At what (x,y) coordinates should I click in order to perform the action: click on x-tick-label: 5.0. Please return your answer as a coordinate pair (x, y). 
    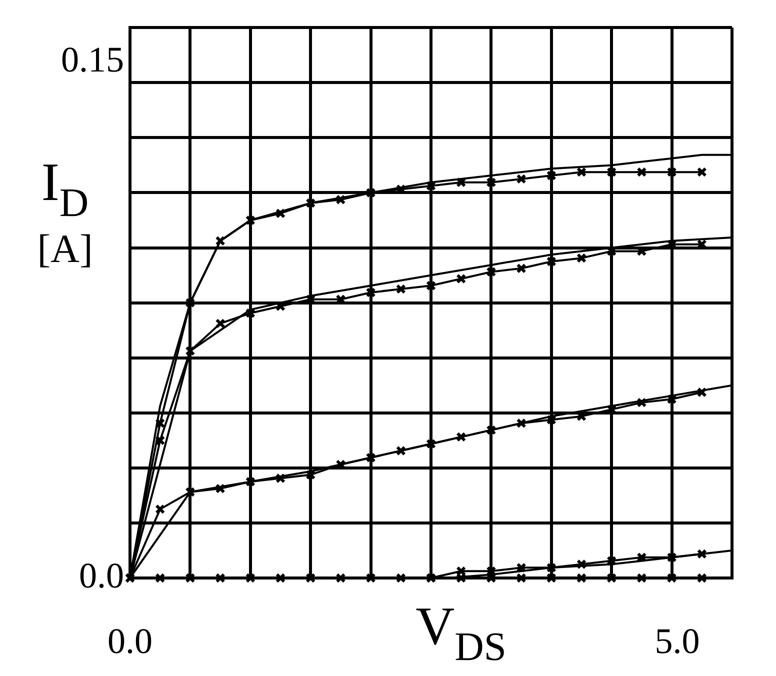
    Looking at the image, I should click on (677, 641).